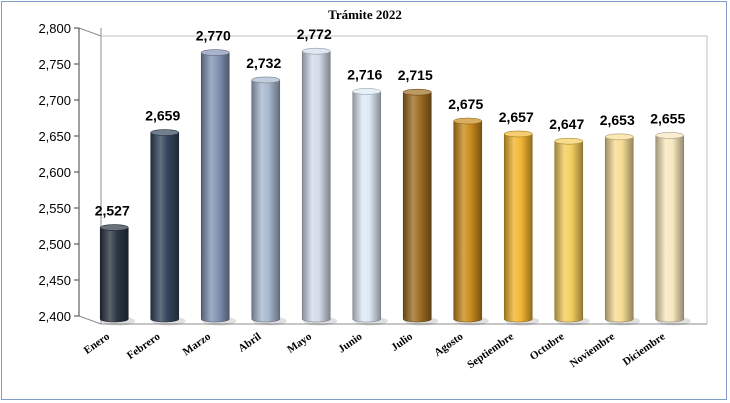  I want to click on x-tick-label-agosto: Agosto, so click(449, 344).